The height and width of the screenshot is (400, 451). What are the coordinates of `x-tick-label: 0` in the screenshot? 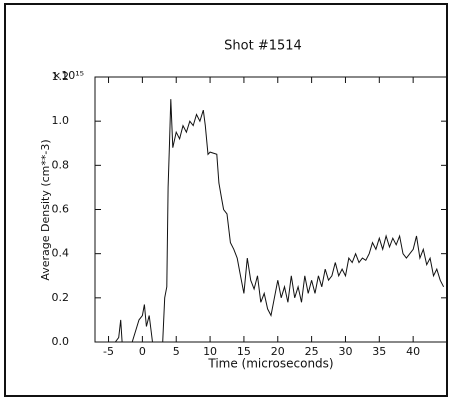 It's located at (142, 351).